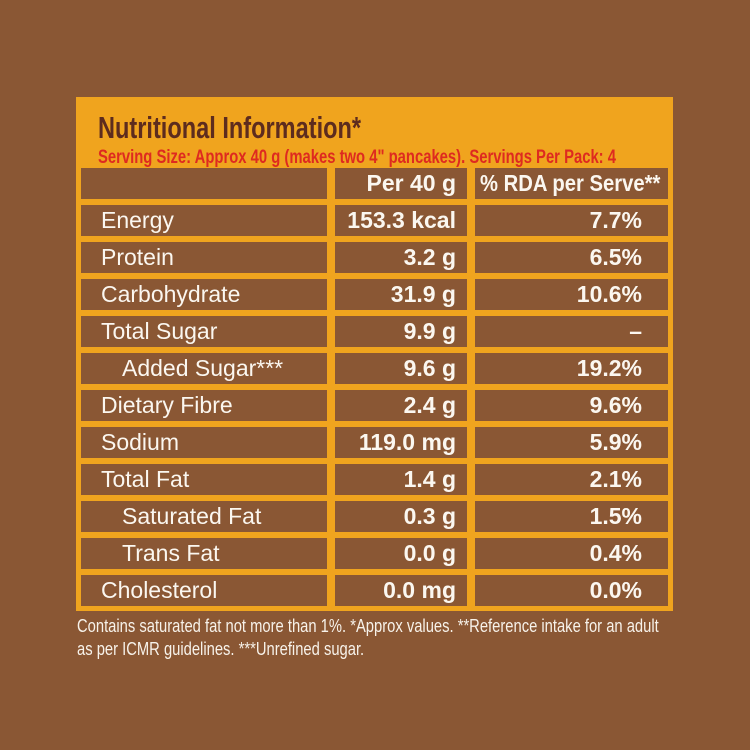  I want to click on row-label-total-sugar: Total Sugar, so click(204, 331).